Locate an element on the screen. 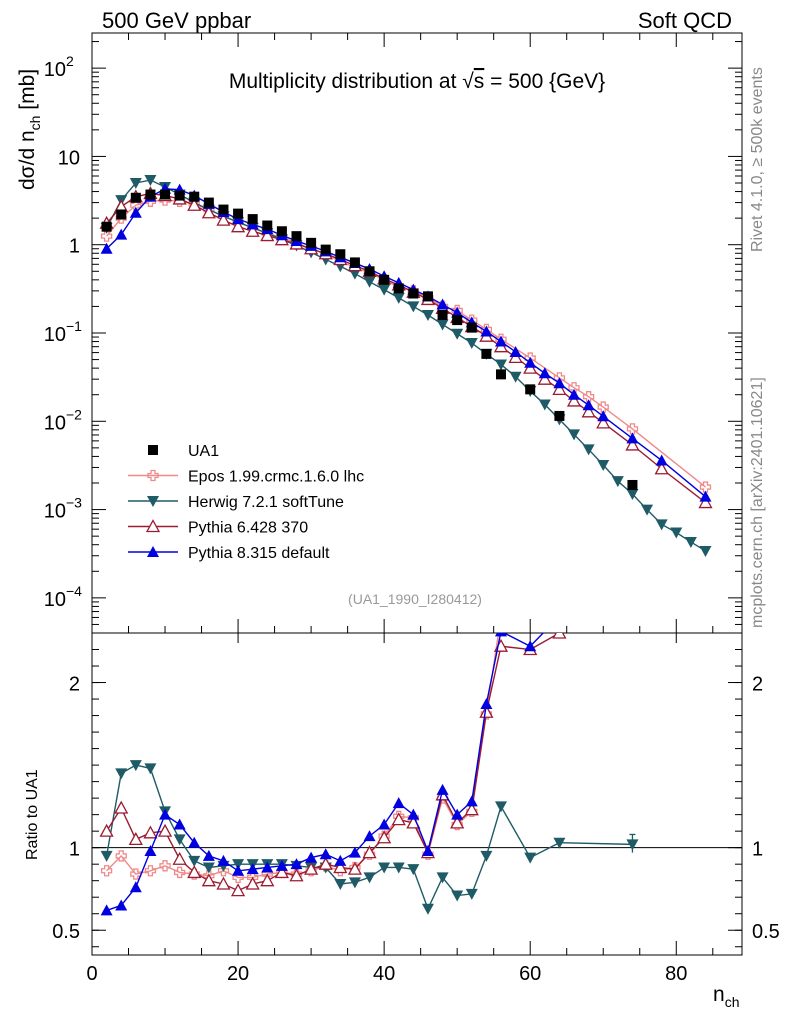 Image resolution: width=786 pixels, height=1024 pixels. y-tick-label-main: 10⁻¹ is located at coordinates (63, 332).